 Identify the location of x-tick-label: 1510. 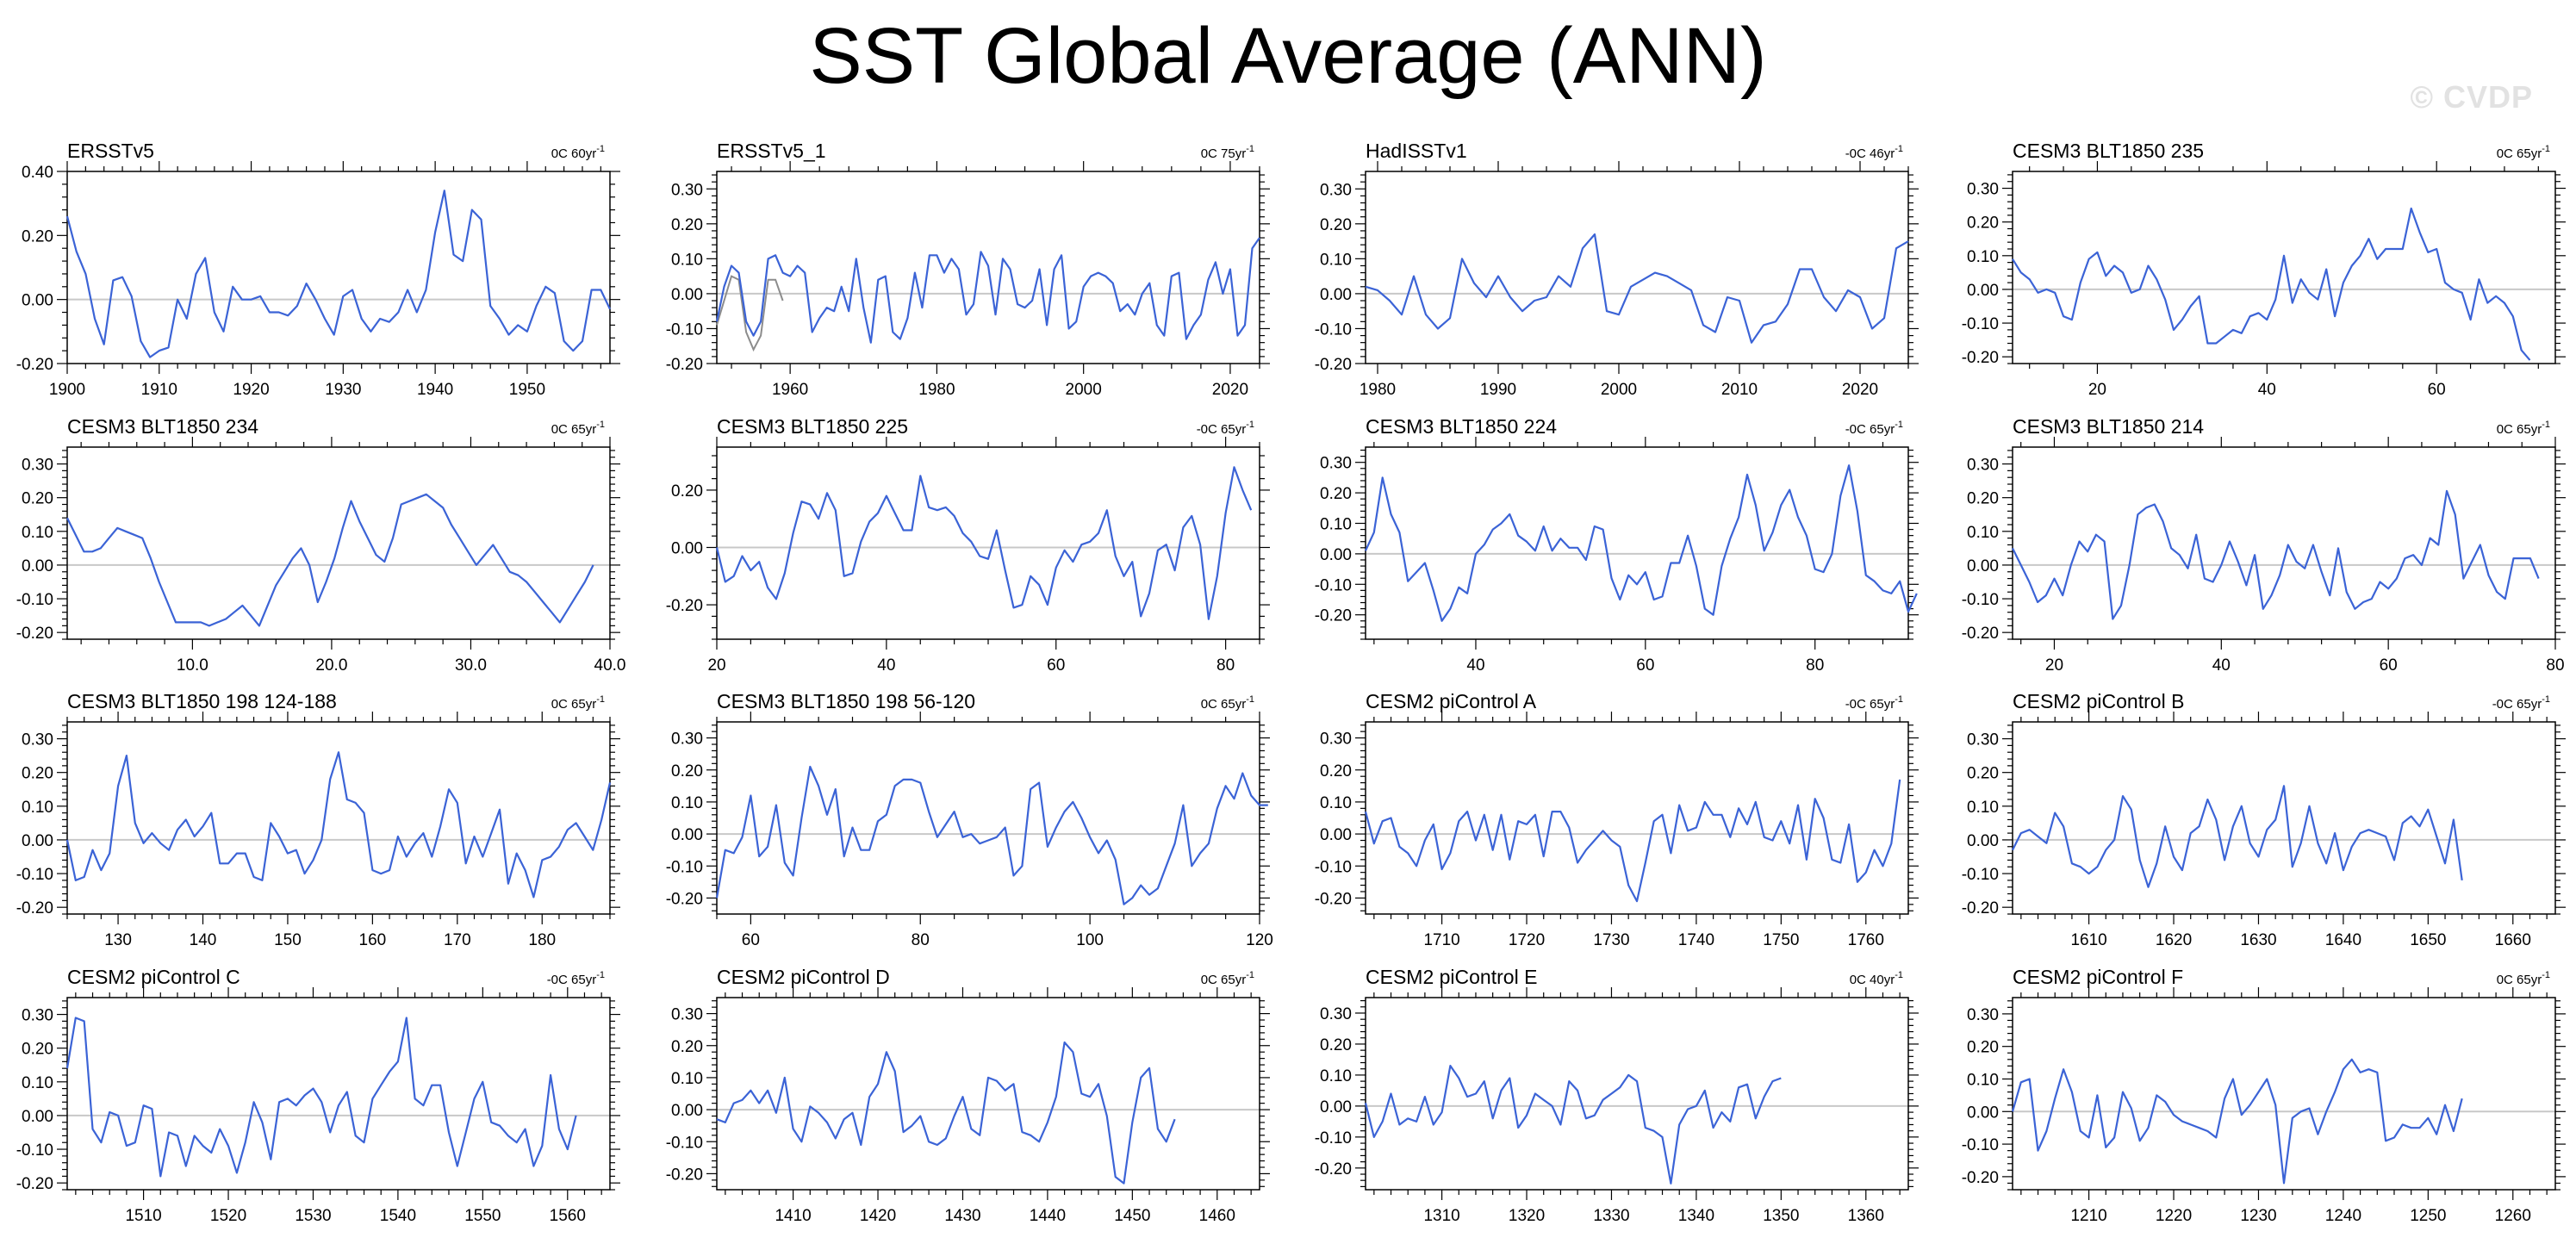
(143, 1216).